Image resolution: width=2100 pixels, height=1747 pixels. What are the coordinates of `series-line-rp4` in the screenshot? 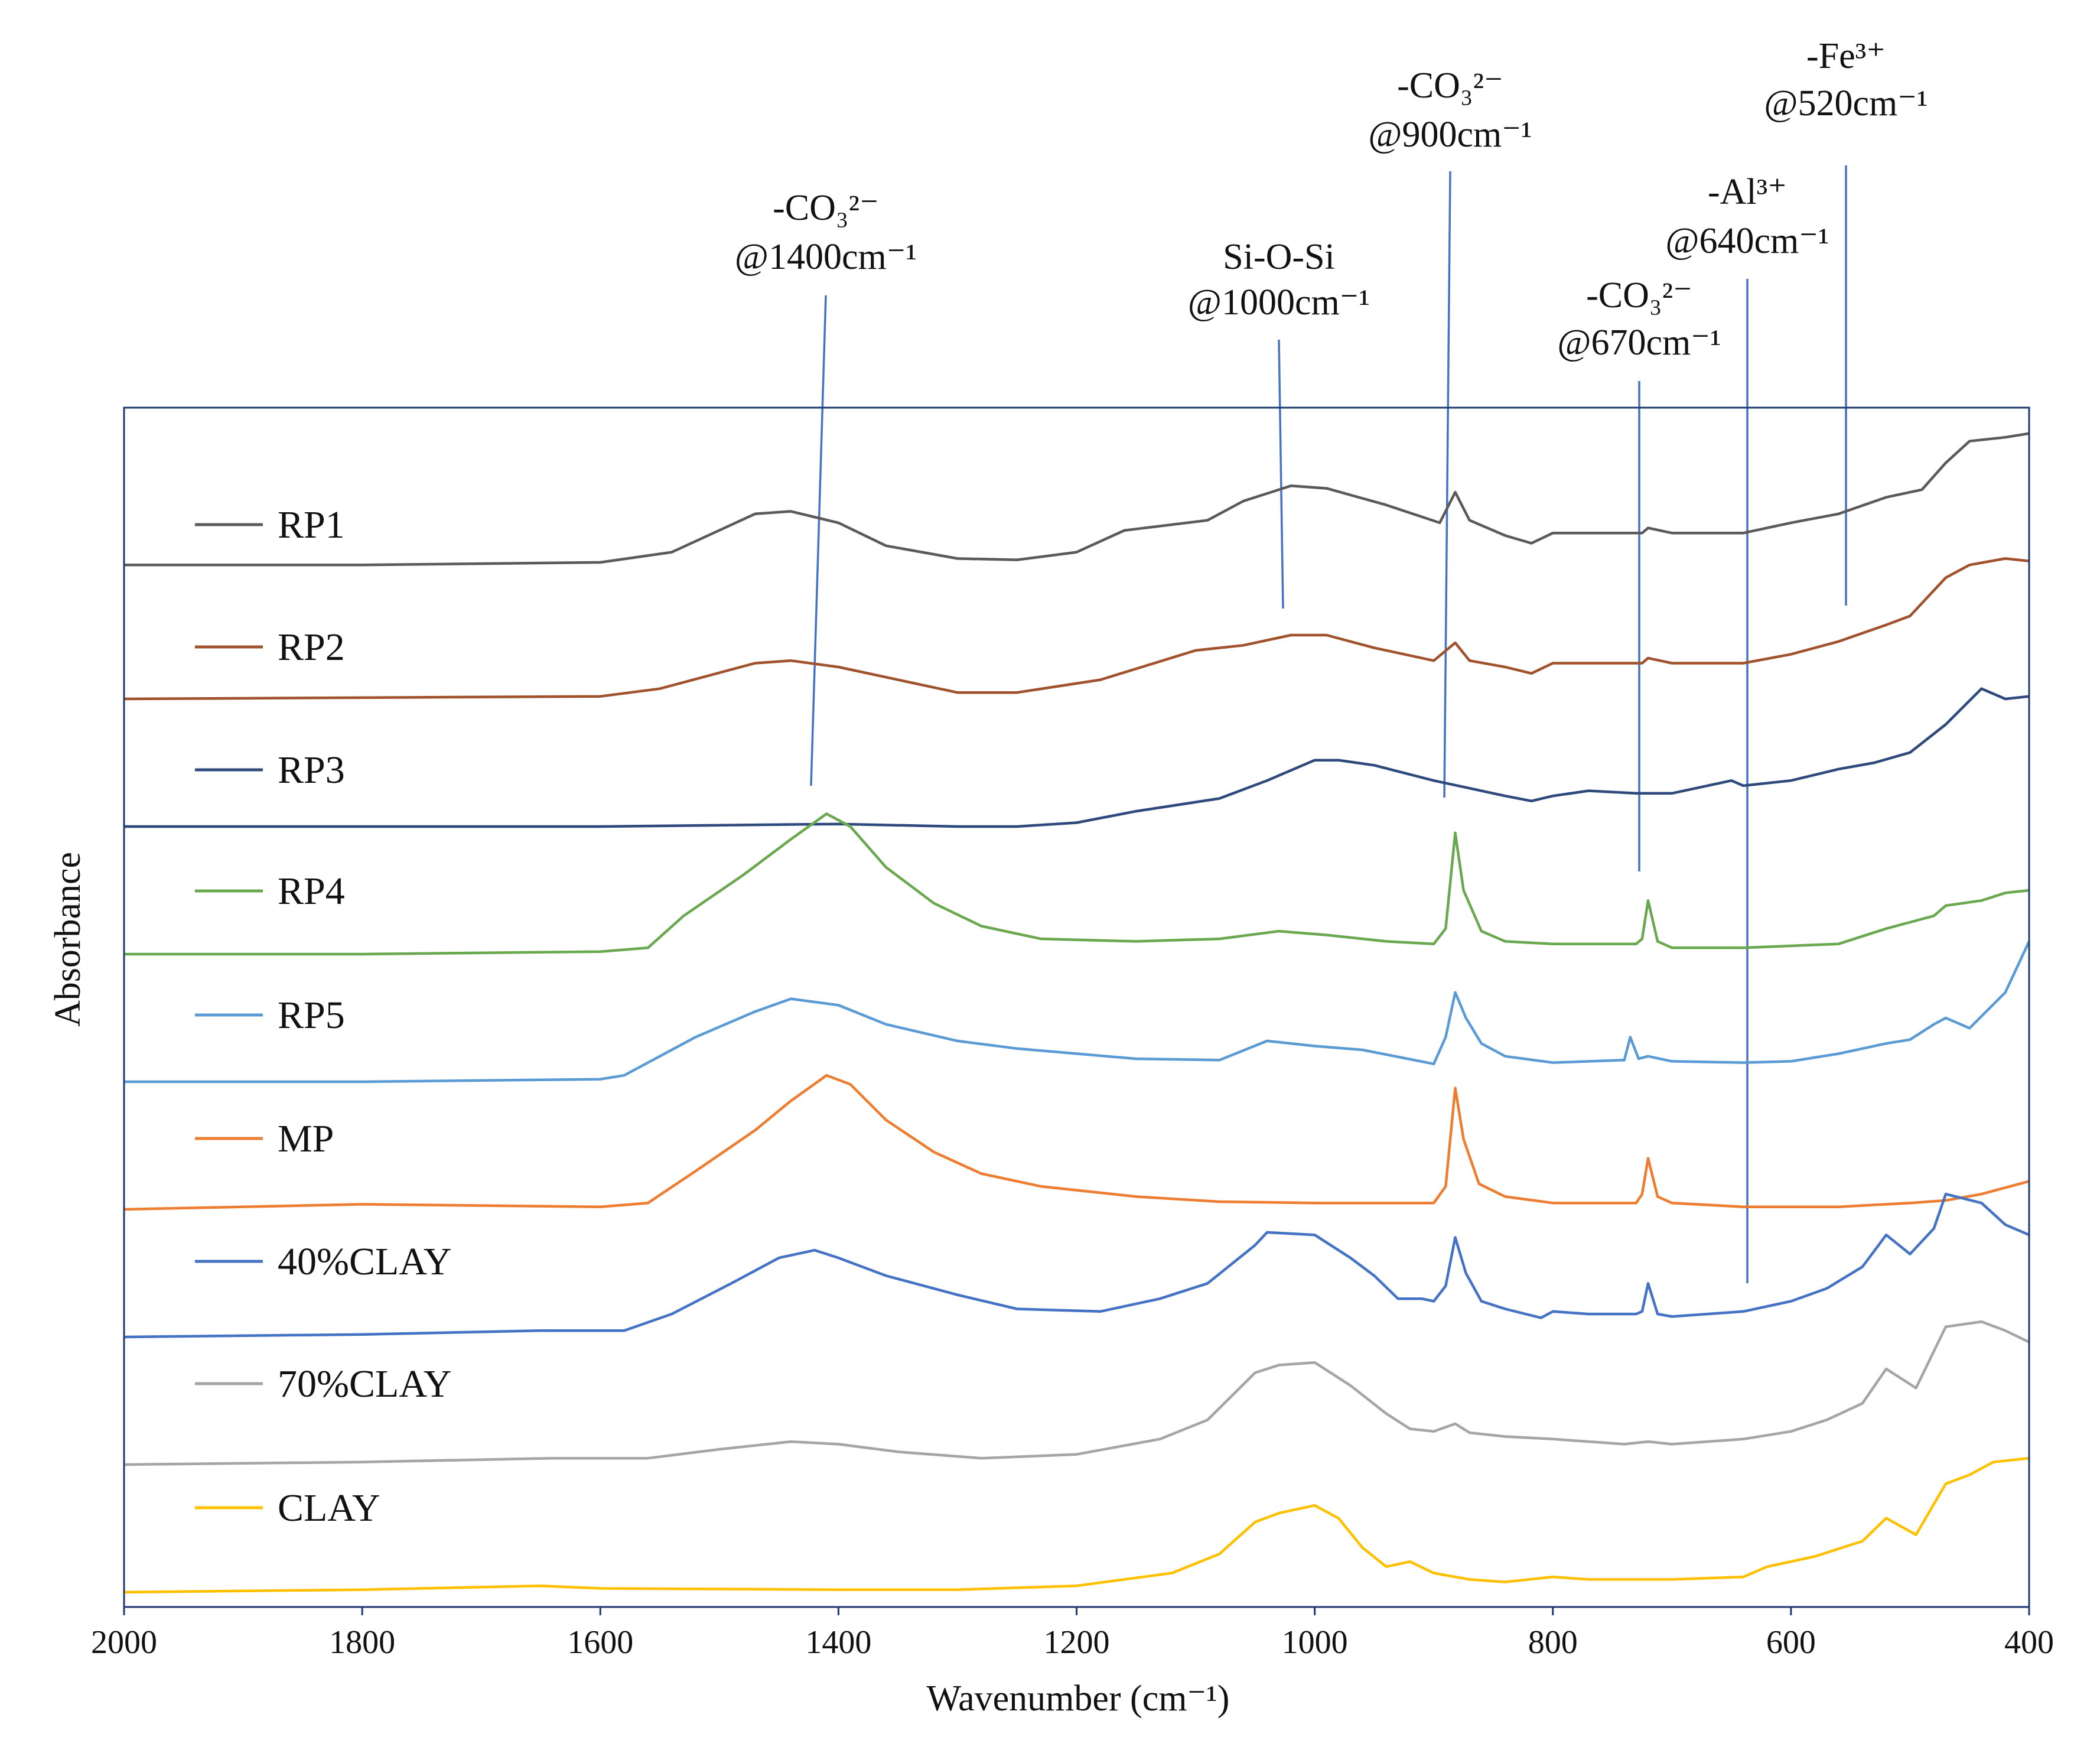 It's located at (1077, 884).